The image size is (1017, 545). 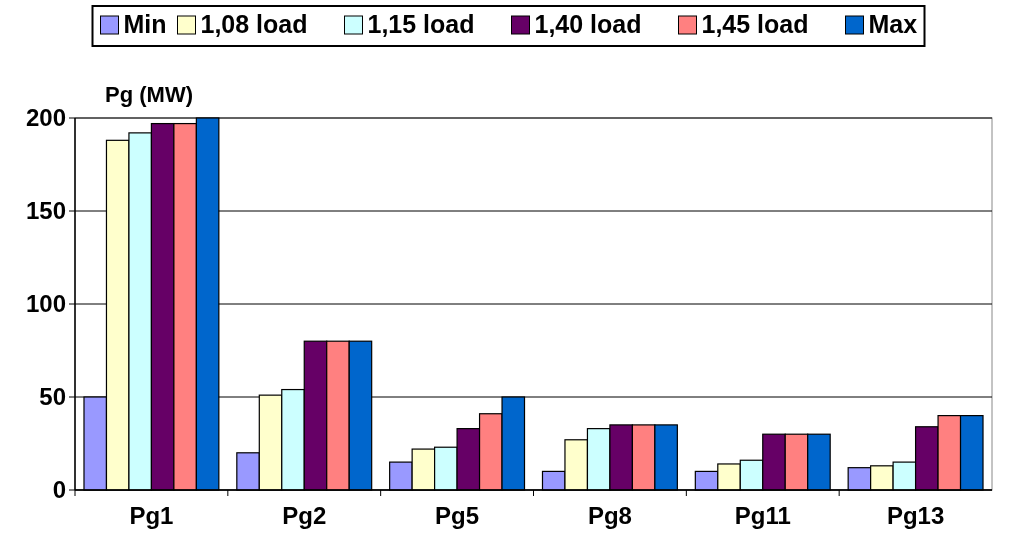 What do you see at coordinates (755, 24) in the screenshot?
I see `legend-label: 1,45 load` at bounding box center [755, 24].